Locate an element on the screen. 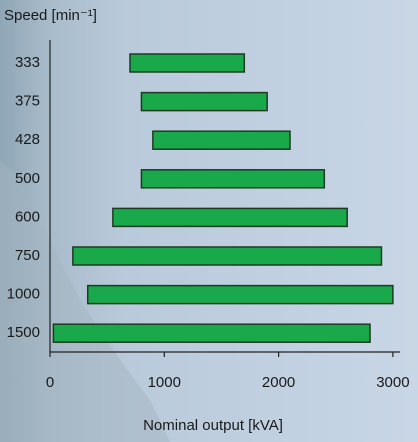 The image size is (418, 442). x-tick-label: 0 is located at coordinates (50, 382).